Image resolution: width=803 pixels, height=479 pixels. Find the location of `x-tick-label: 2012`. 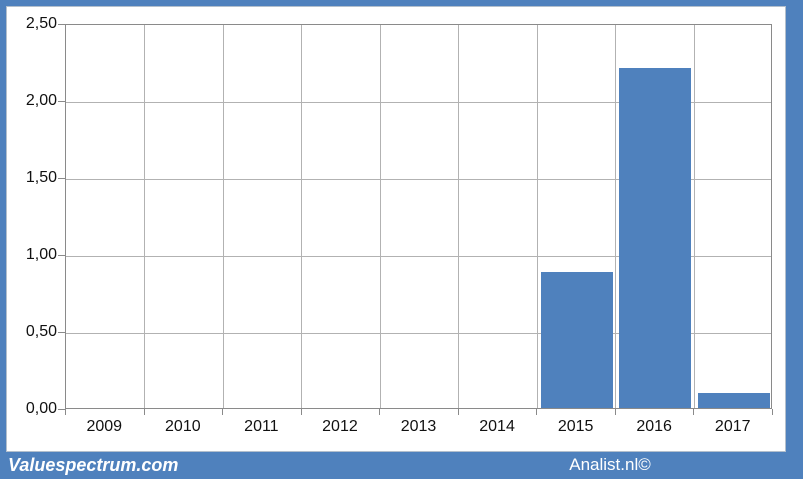

x-tick-label: 2012 is located at coordinates (340, 426).